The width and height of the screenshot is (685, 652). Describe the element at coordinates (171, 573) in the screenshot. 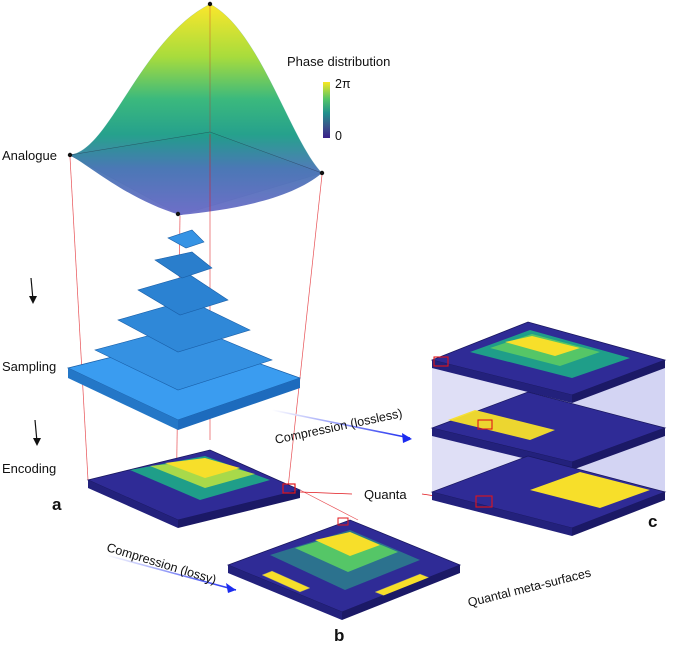

I see `lossy-arrow` at that location.